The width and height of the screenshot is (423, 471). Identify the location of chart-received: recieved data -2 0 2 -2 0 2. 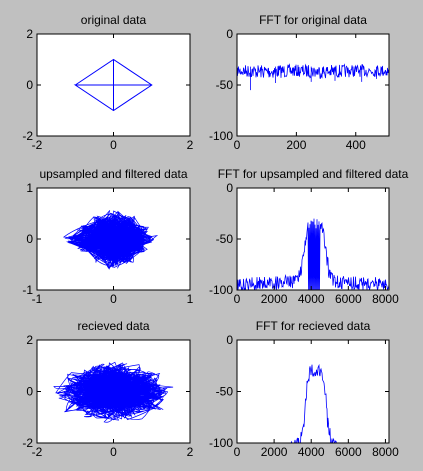
(107, 389).